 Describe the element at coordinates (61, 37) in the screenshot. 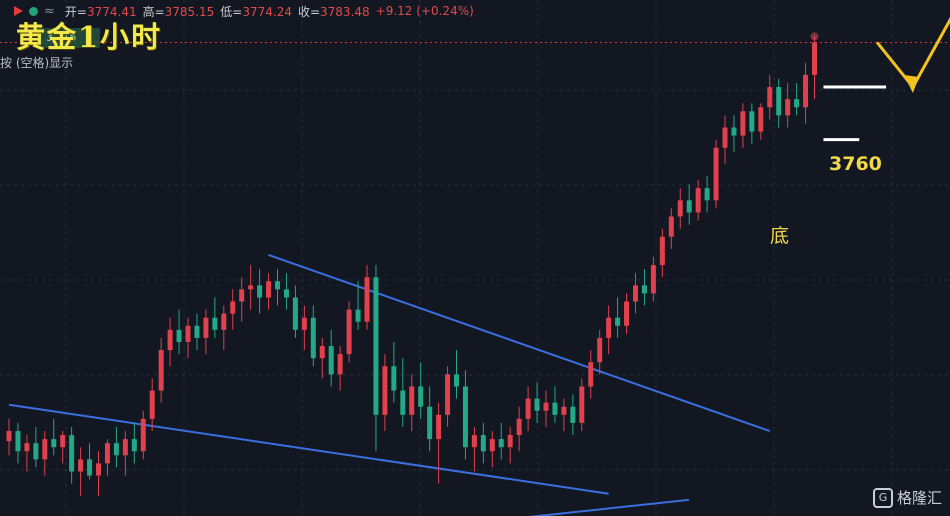

I see `price-chip-value: 3..48` at that location.